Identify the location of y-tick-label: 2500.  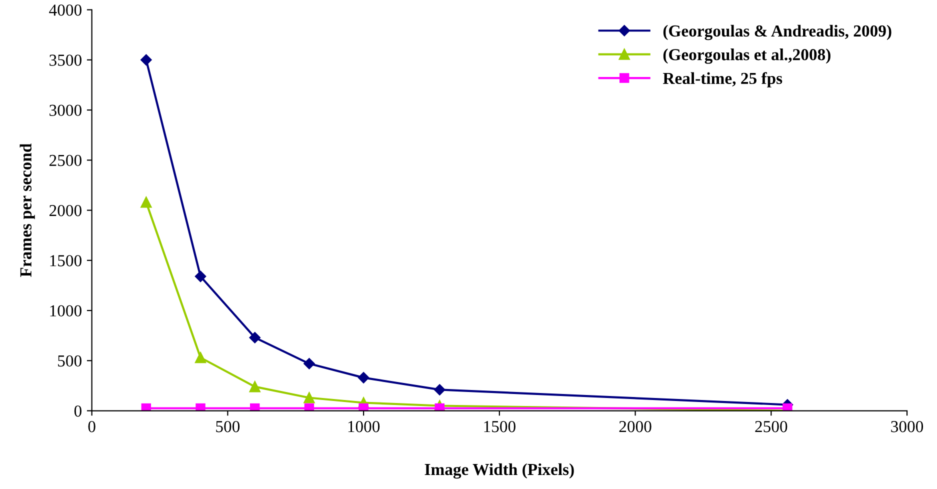
(66, 160).